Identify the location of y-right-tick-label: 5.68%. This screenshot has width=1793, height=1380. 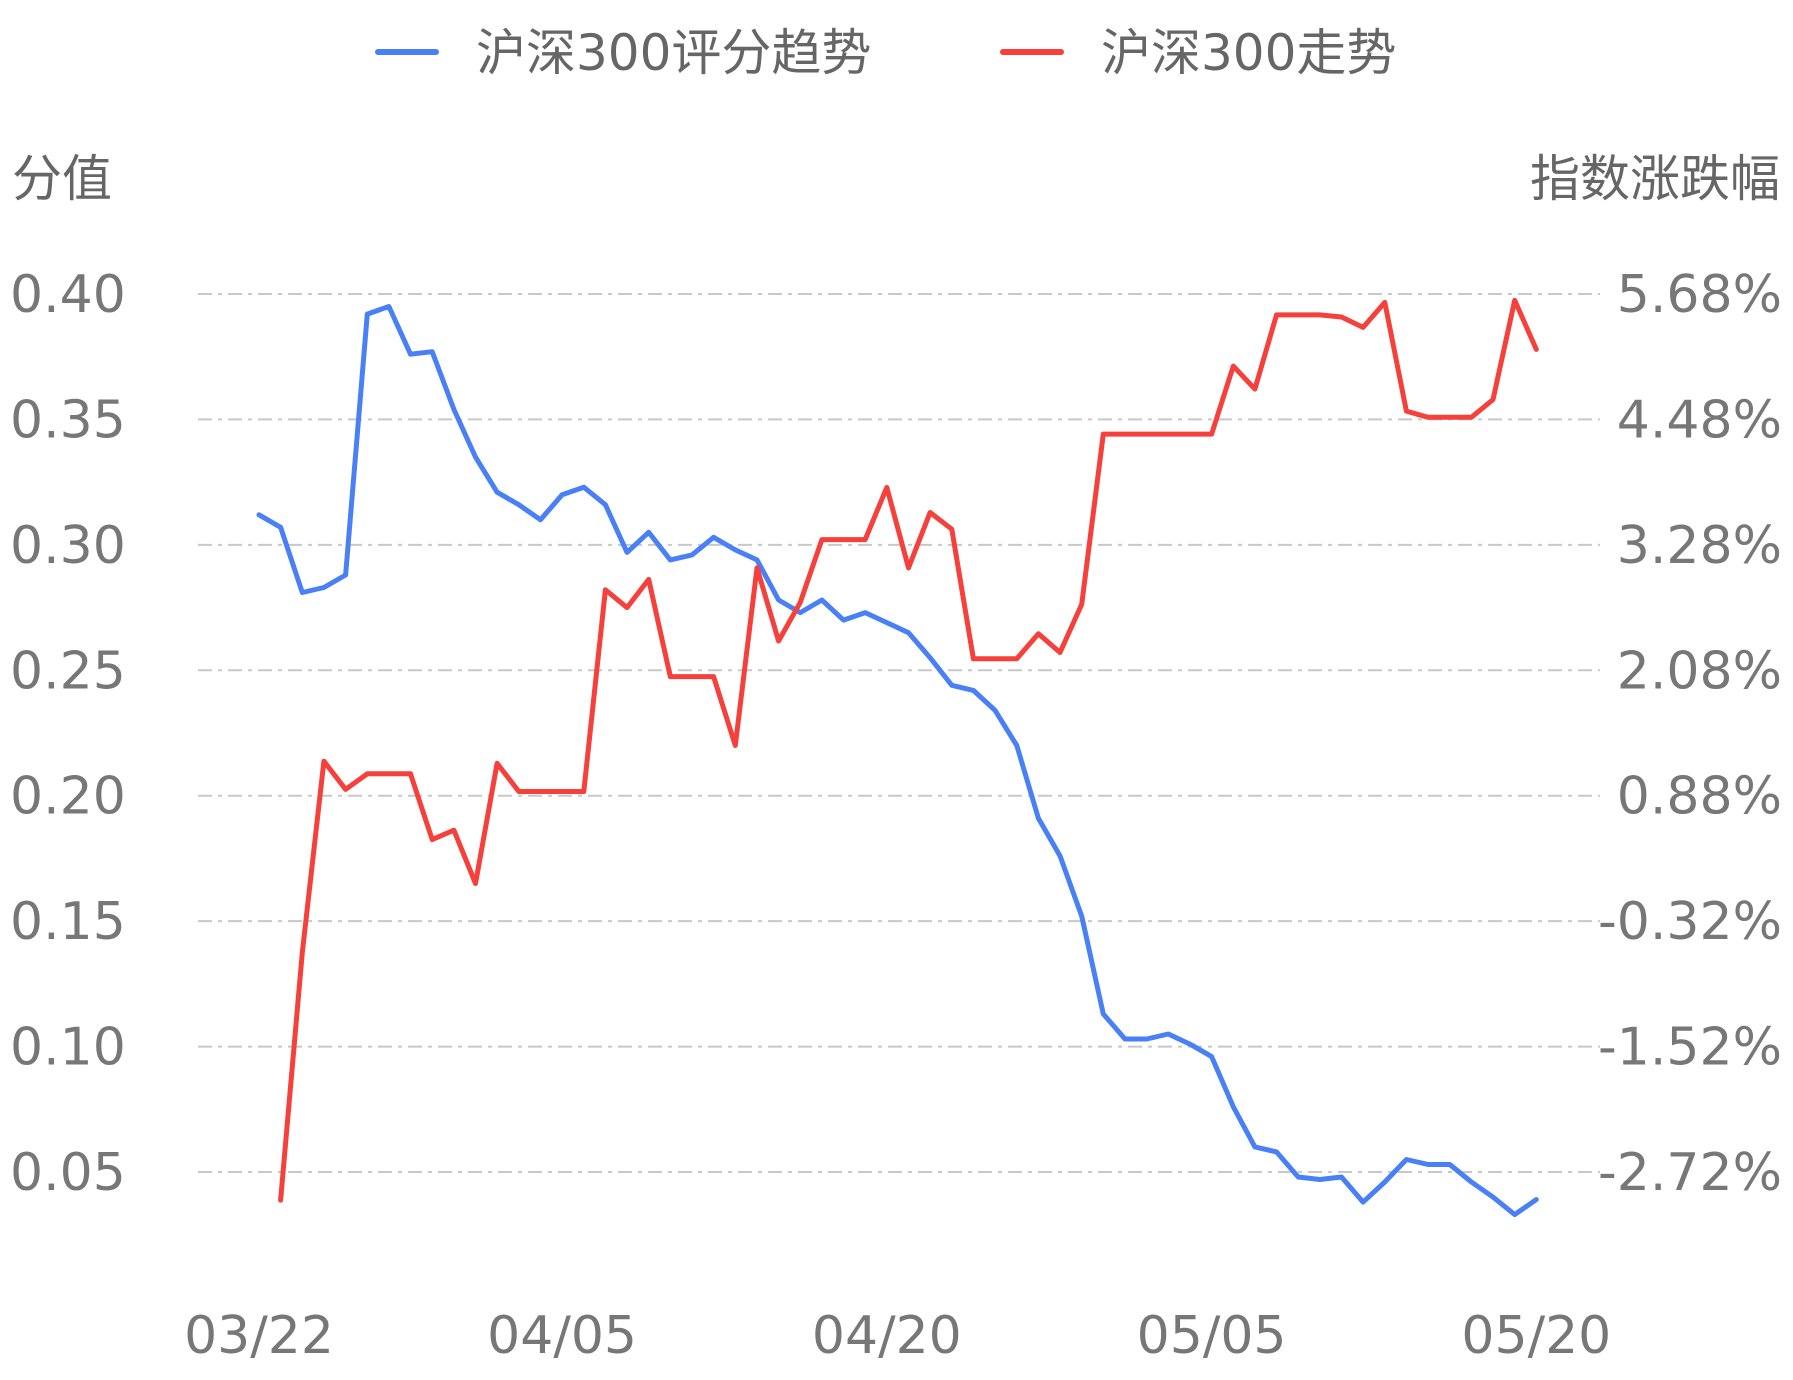
(1699, 295).